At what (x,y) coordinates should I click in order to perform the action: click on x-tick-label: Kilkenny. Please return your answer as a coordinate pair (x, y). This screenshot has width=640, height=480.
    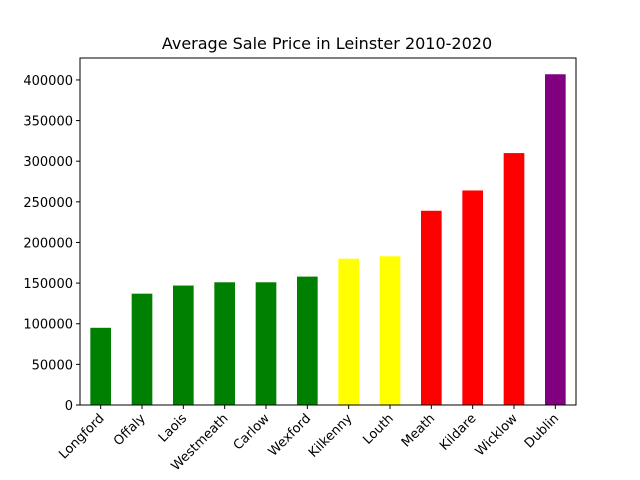
    Looking at the image, I should click on (331, 436).